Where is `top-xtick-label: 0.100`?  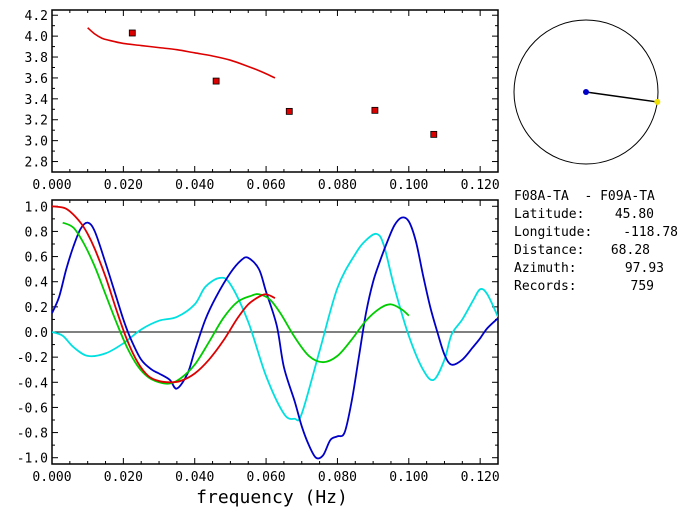
top-xtick-label: 0.100 is located at coordinates (408, 185).